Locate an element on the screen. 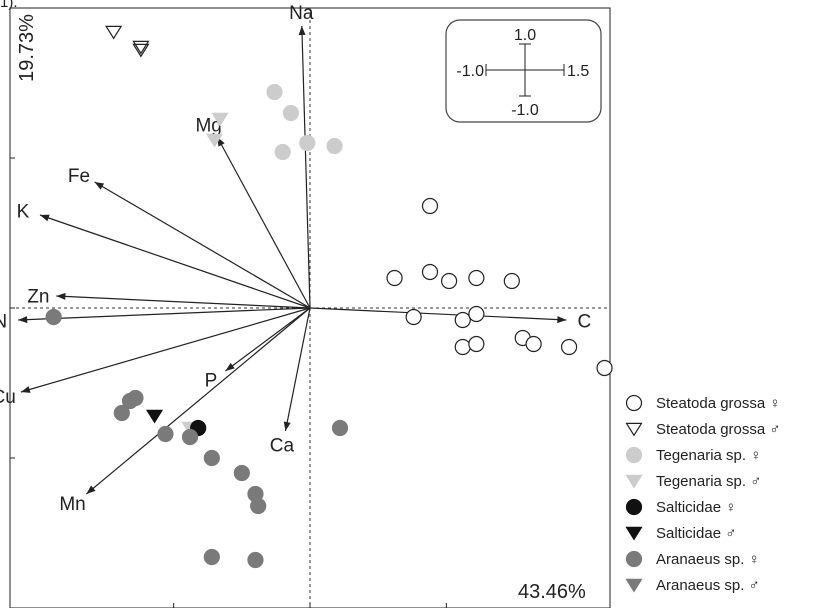 This screenshot has width=814, height=608. legend-label: Steatoda grossa ♀ is located at coordinates (718, 403).